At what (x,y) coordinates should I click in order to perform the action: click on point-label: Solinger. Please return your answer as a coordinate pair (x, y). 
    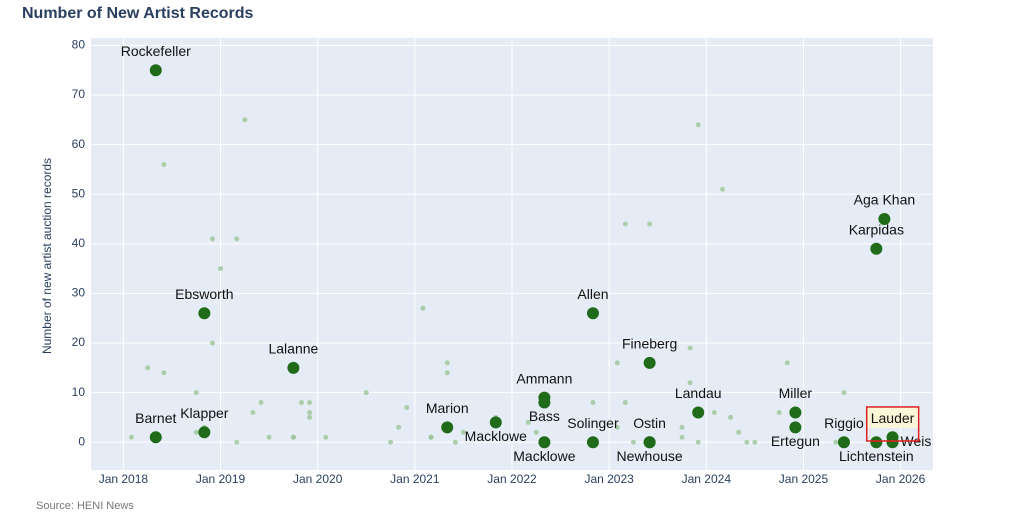
    Looking at the image, I should click on (593, 423).